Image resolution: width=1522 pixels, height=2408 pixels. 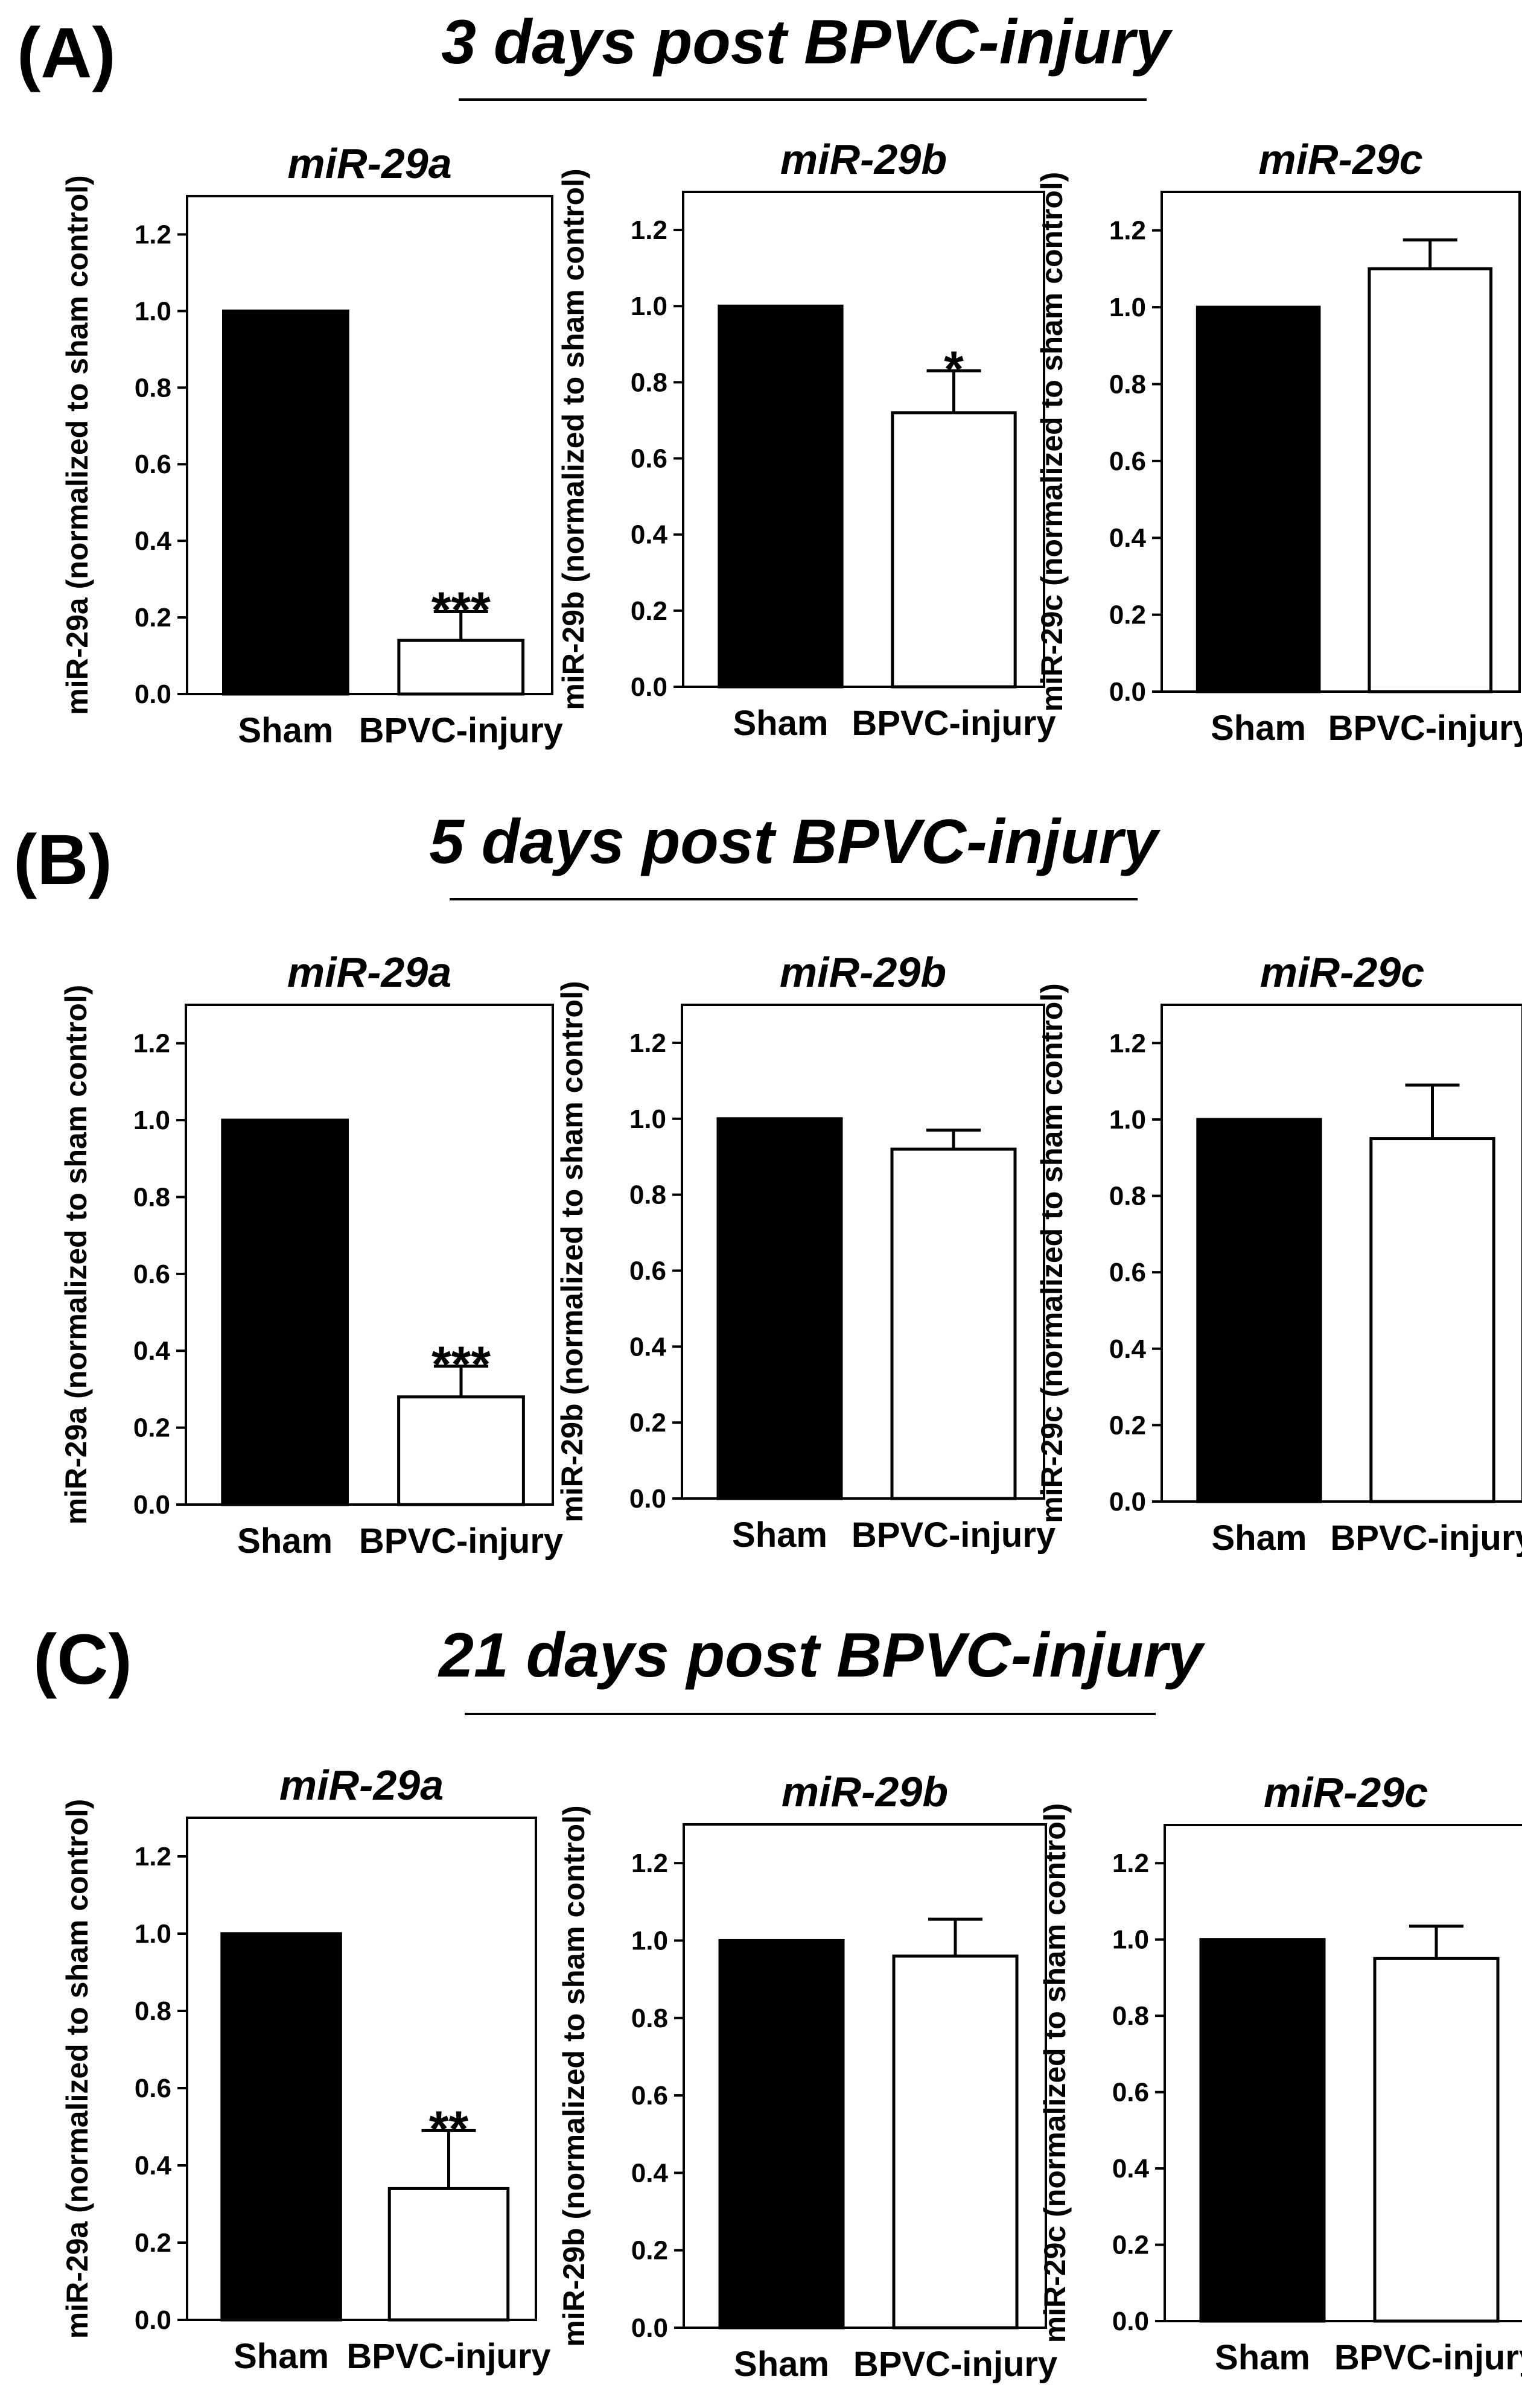 What do you see at coordinates (66, 53) in the screenshot?
I see `panel-letter: (A)` at bounding box center [66, 53].